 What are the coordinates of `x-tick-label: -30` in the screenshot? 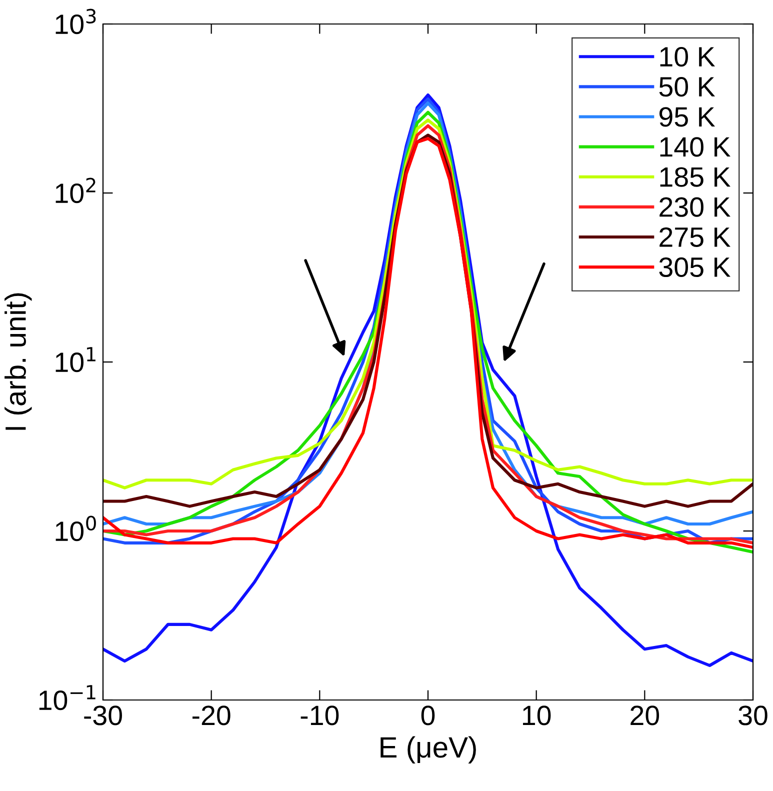 It's located at (103, 716).